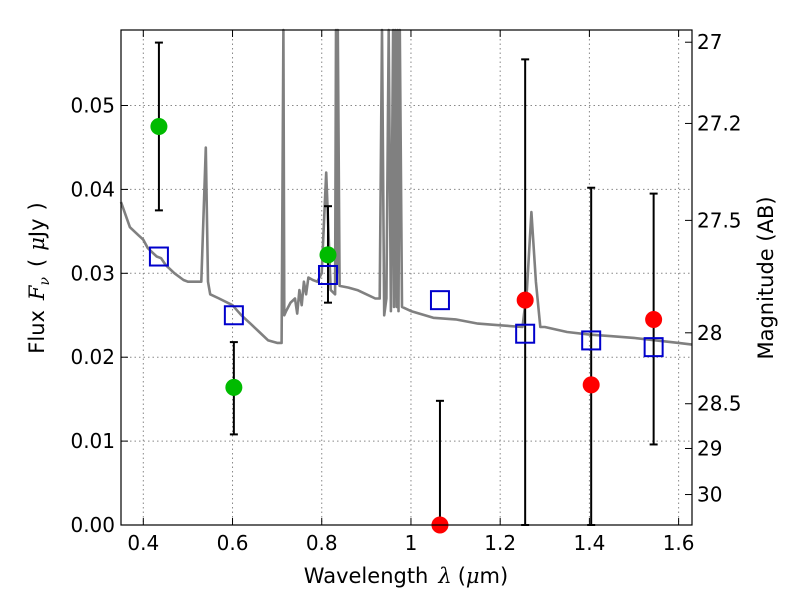  I want to click on x-tick-label: 0.8, so click(322, 543).